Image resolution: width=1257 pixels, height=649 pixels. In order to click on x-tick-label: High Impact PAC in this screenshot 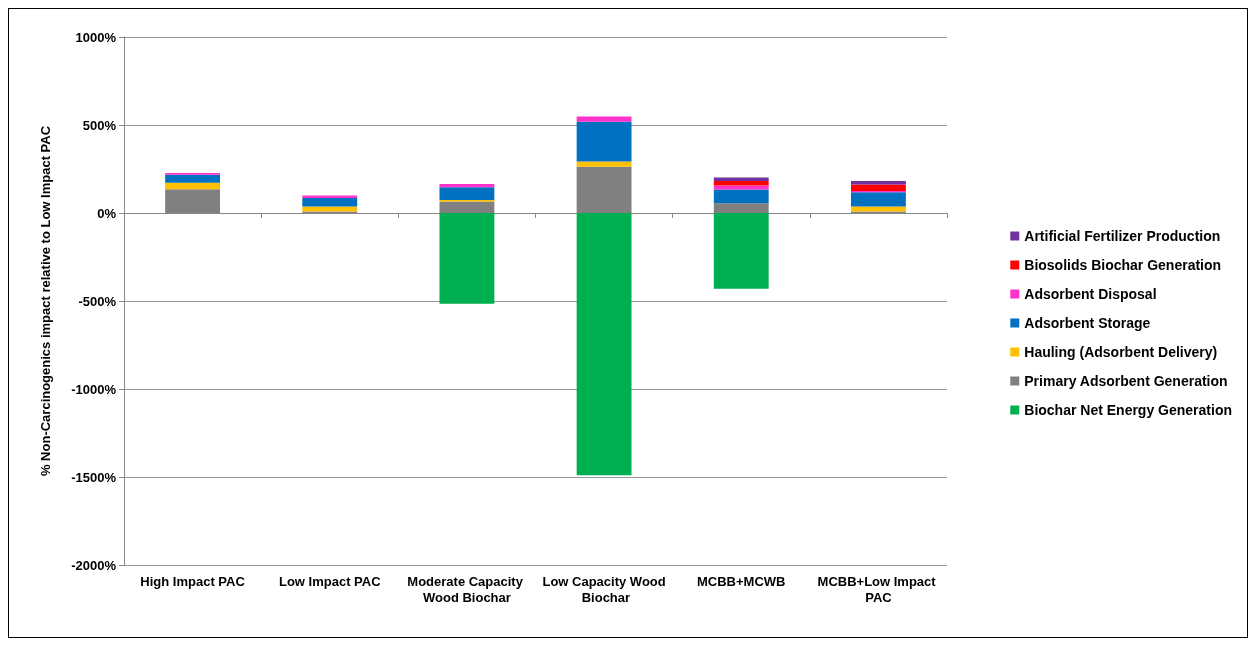, I will do `click(193, 581)`.